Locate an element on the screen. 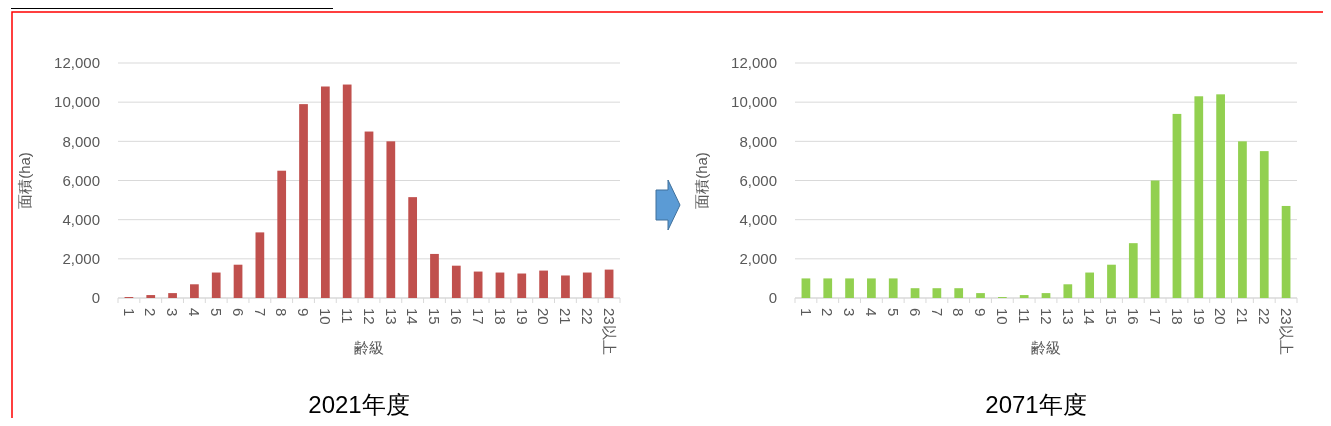 Image resolution: width=1331 pixels, height=426 pixels. text: 2021年度 is located at coordinates (359, 404).